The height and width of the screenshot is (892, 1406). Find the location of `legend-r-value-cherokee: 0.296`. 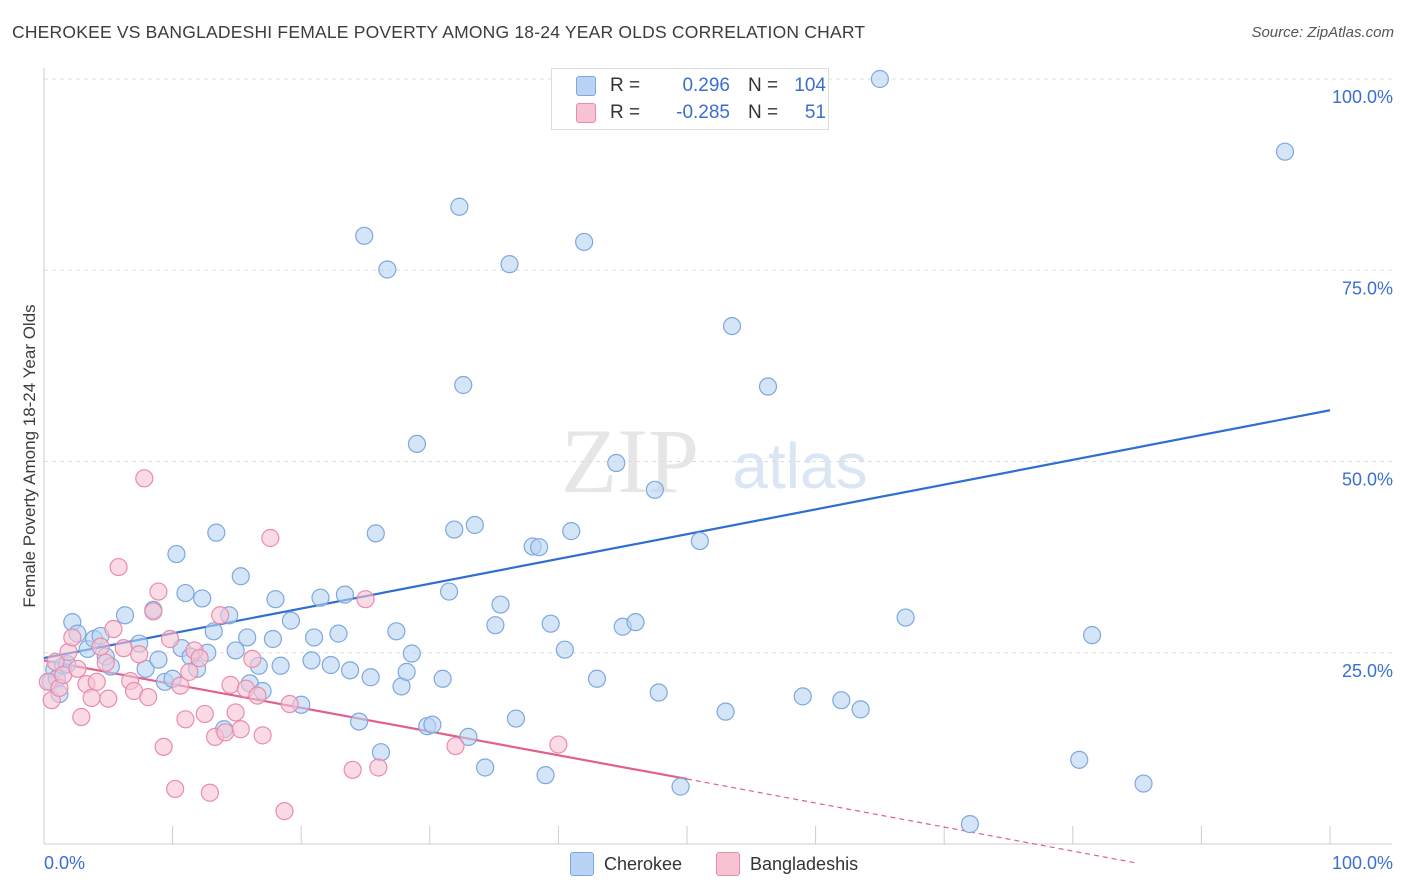

legend-r-value-cherokee: 0.296 is located at coordinates (706, 85).